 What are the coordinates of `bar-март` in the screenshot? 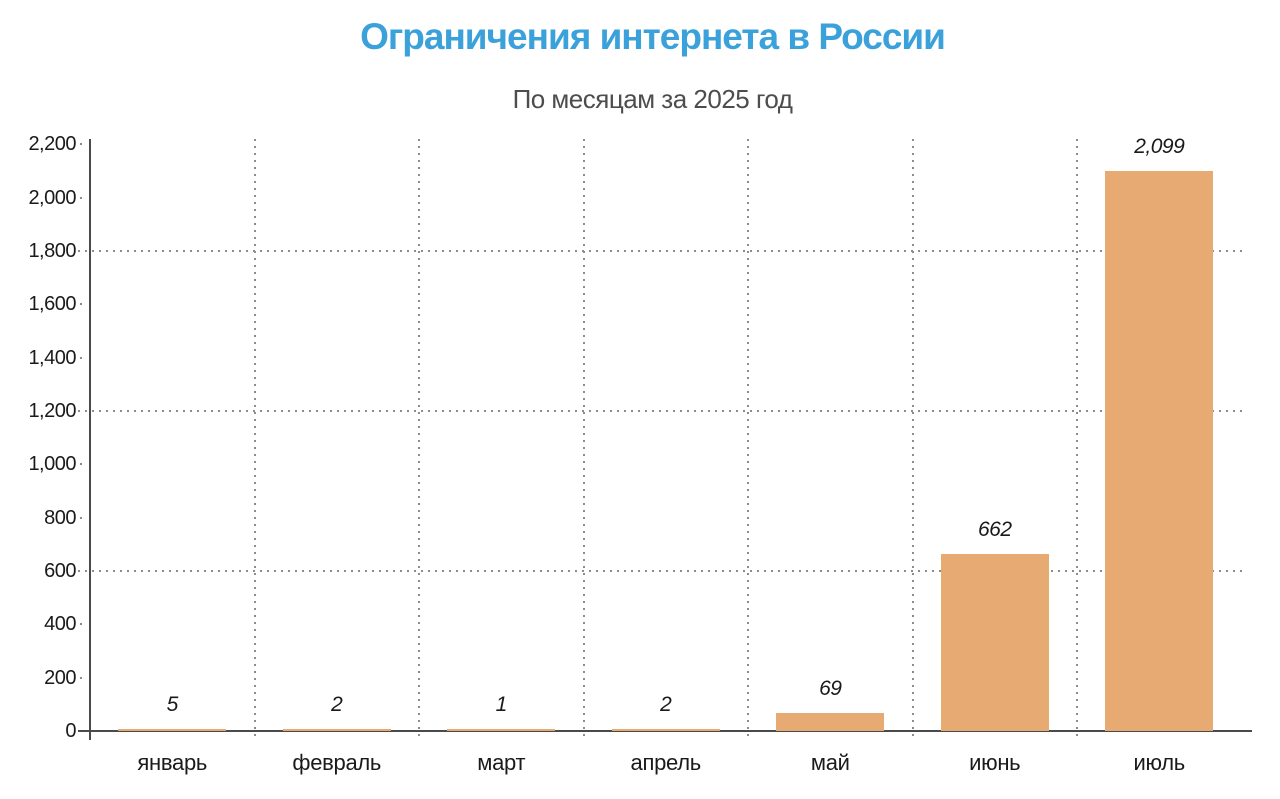 It's located at (501, 730).